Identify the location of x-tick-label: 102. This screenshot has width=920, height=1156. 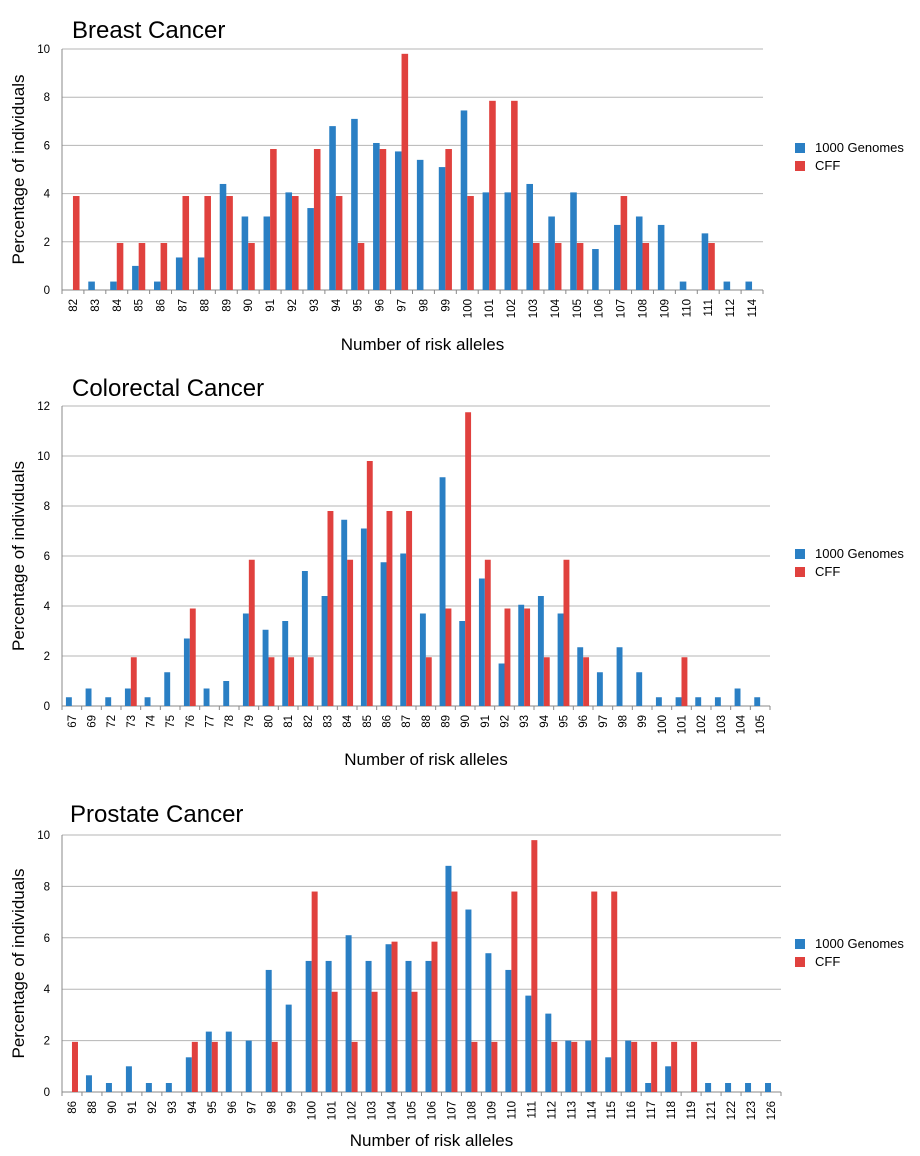
(512, 308).